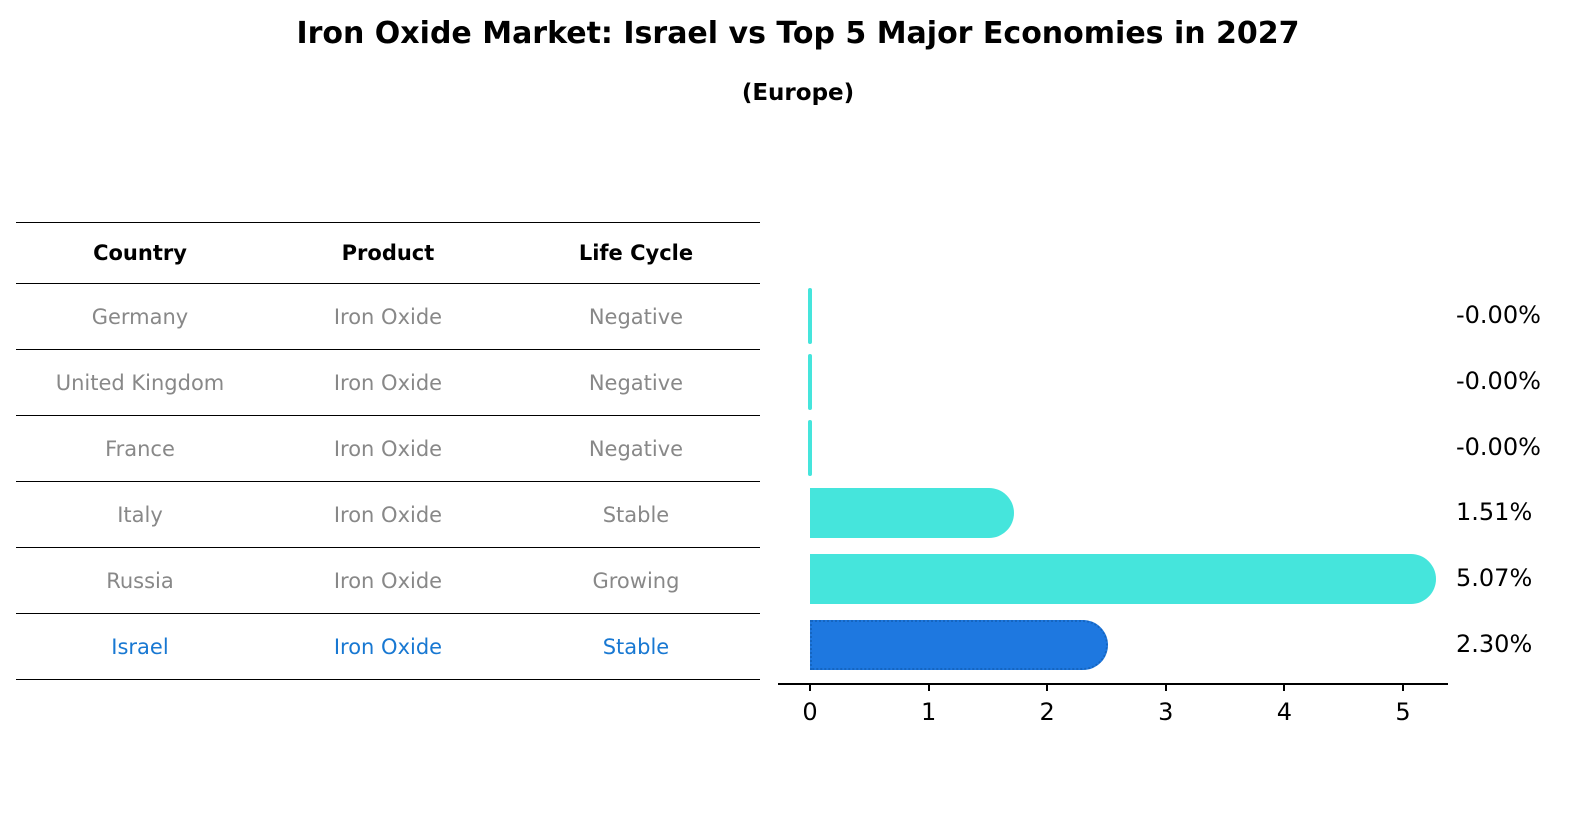 Image resolution: width=1596 pixels, height=823 pixels. I want to click on cell-lifecycle: Growing, so click(636, 580).